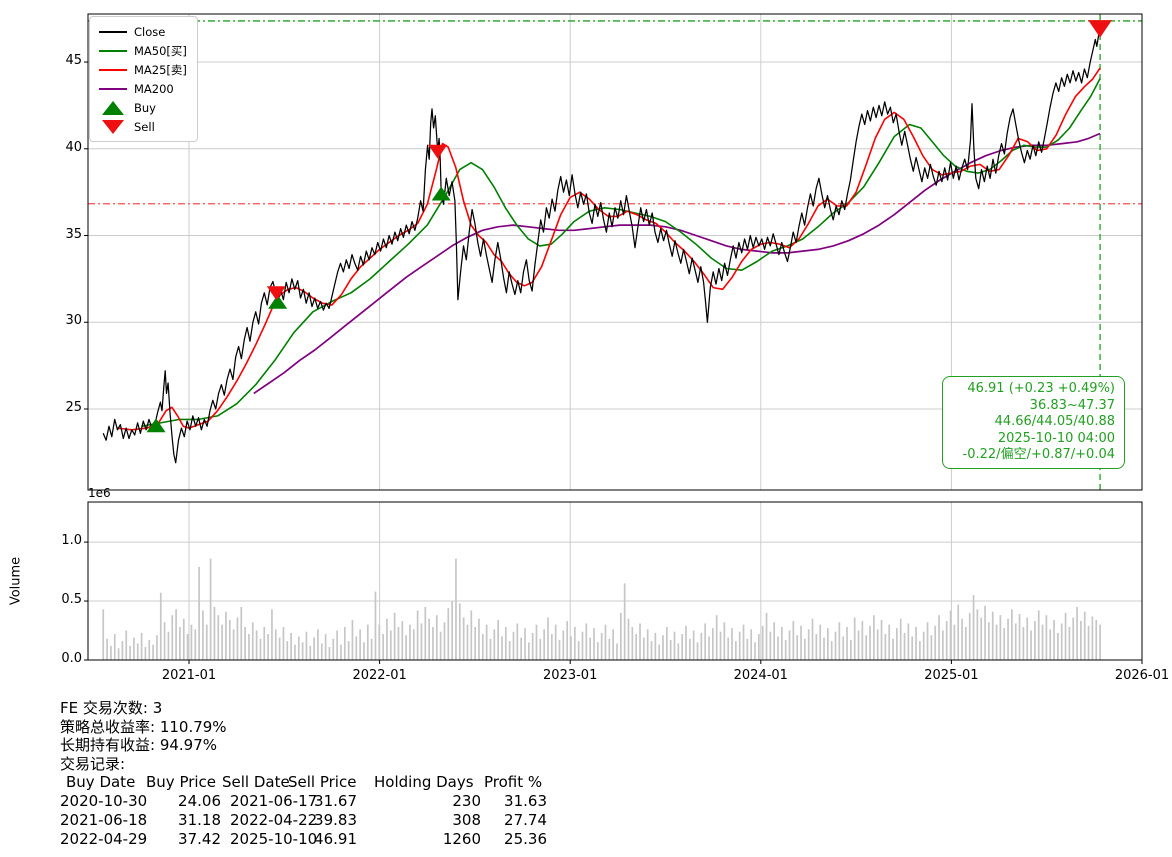 The height and width of the screenshot is (857, 1172). Describe the element at coordinates (73, 234) in the screenshot. I see `price-y-tick-label: 35` at that location.